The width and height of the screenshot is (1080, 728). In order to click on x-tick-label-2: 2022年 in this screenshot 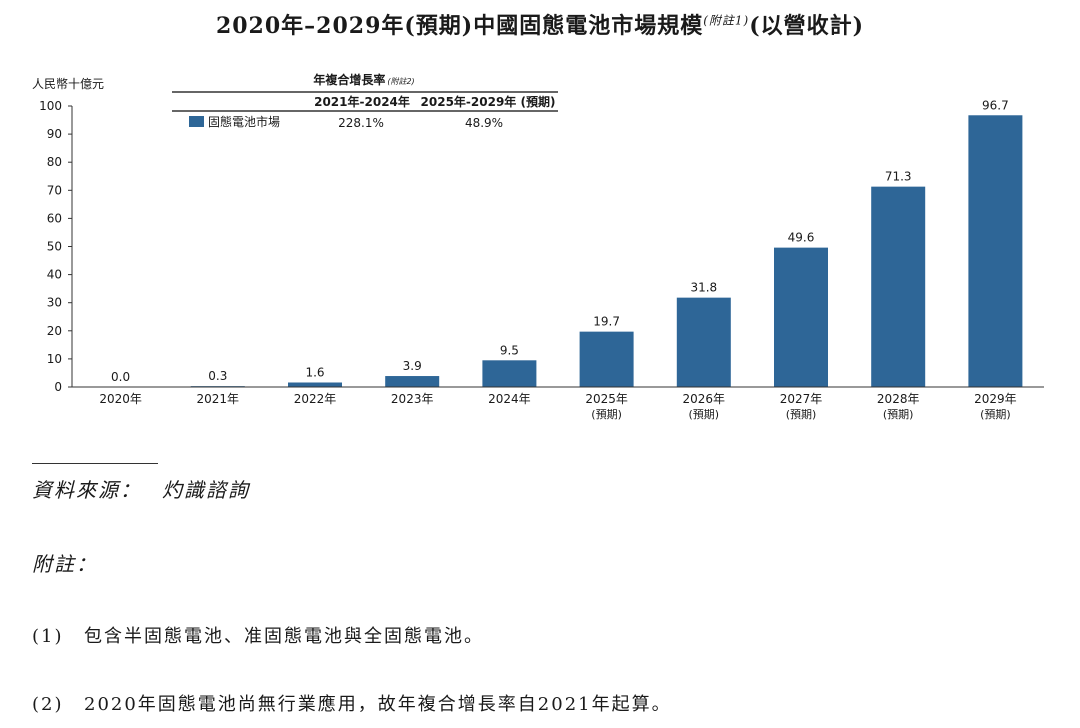, I will do `click(315, 399)`.